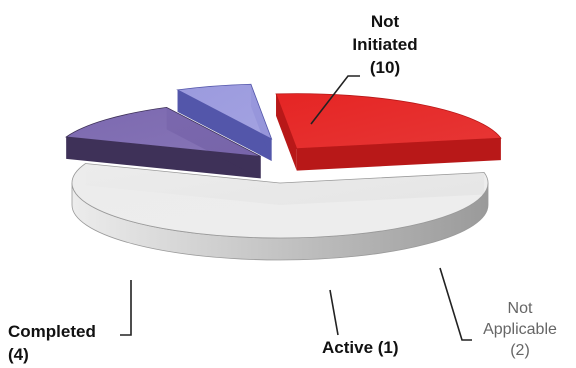 The height and width of the screenshot is (368, 576). Describe the element at coordinates (455, 304) in the screenshot. I see `leader-line-not-applicable` at that location.